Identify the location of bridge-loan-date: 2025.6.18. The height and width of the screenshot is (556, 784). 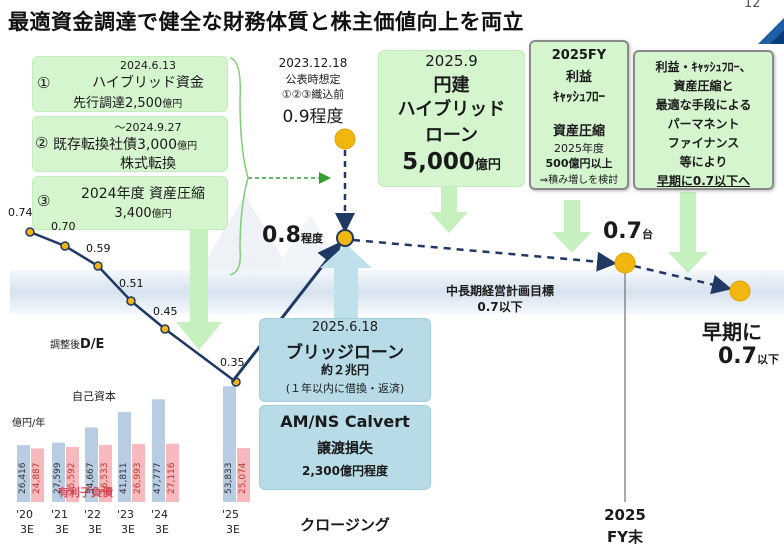
(345, 327).